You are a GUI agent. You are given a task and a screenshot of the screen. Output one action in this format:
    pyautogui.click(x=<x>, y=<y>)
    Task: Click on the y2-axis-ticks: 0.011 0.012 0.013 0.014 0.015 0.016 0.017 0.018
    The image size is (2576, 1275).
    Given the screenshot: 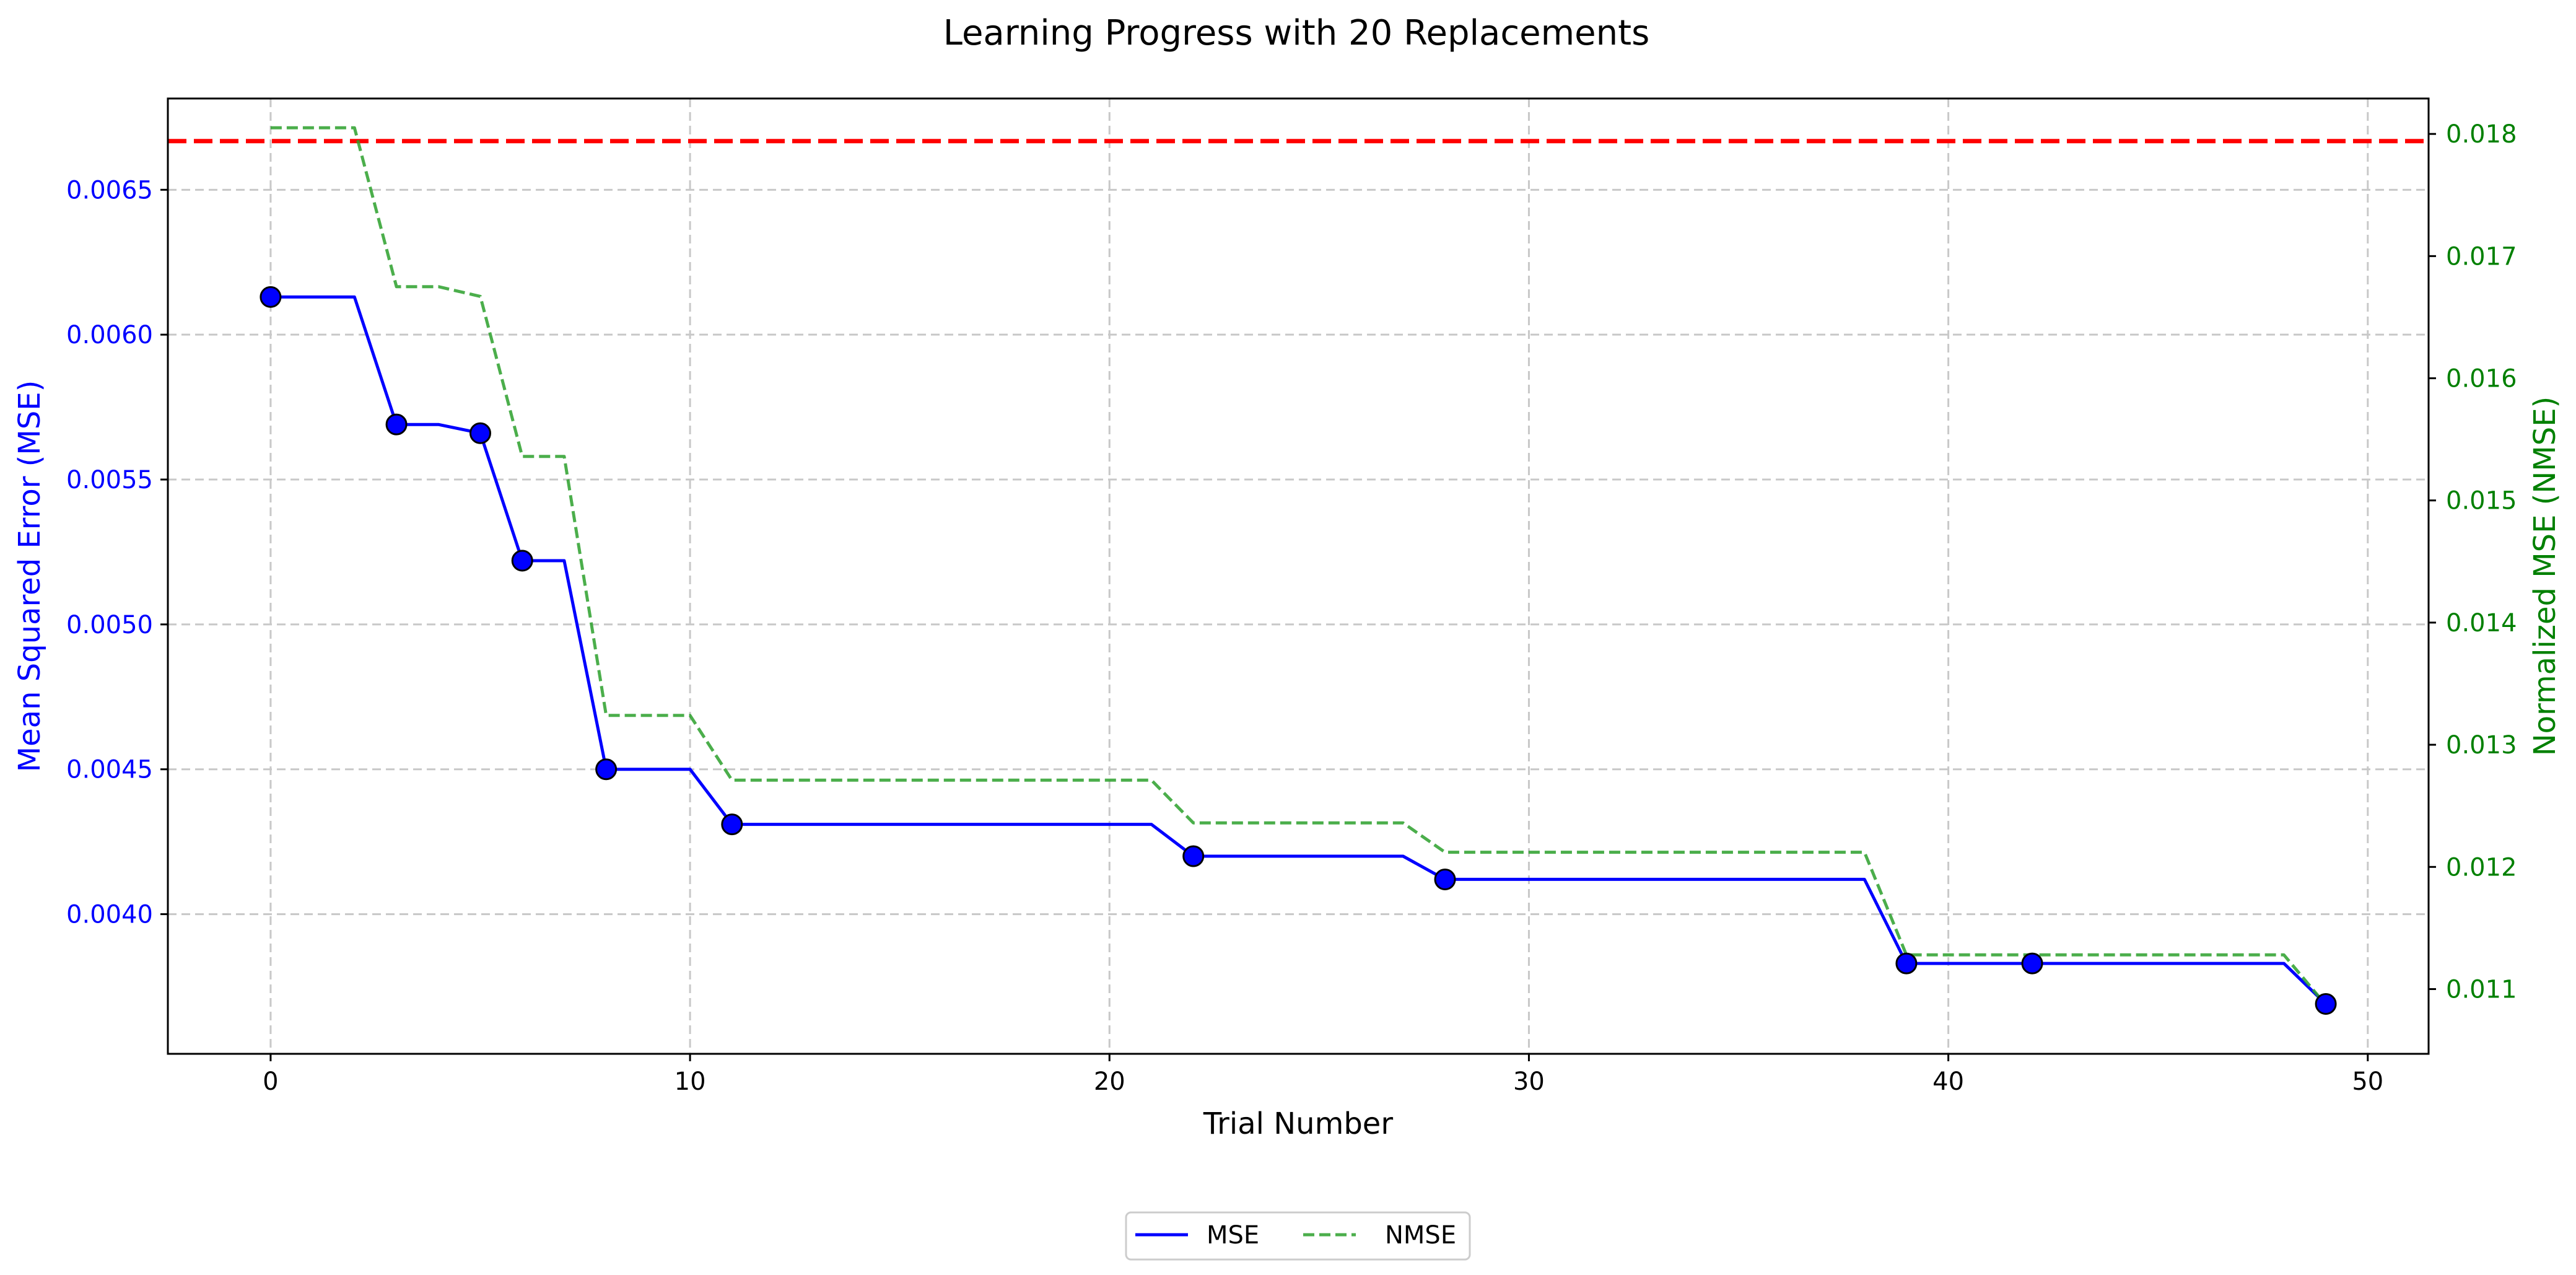 What is the action you would take?
    pyautogui.click(x=2473, y=562)
    